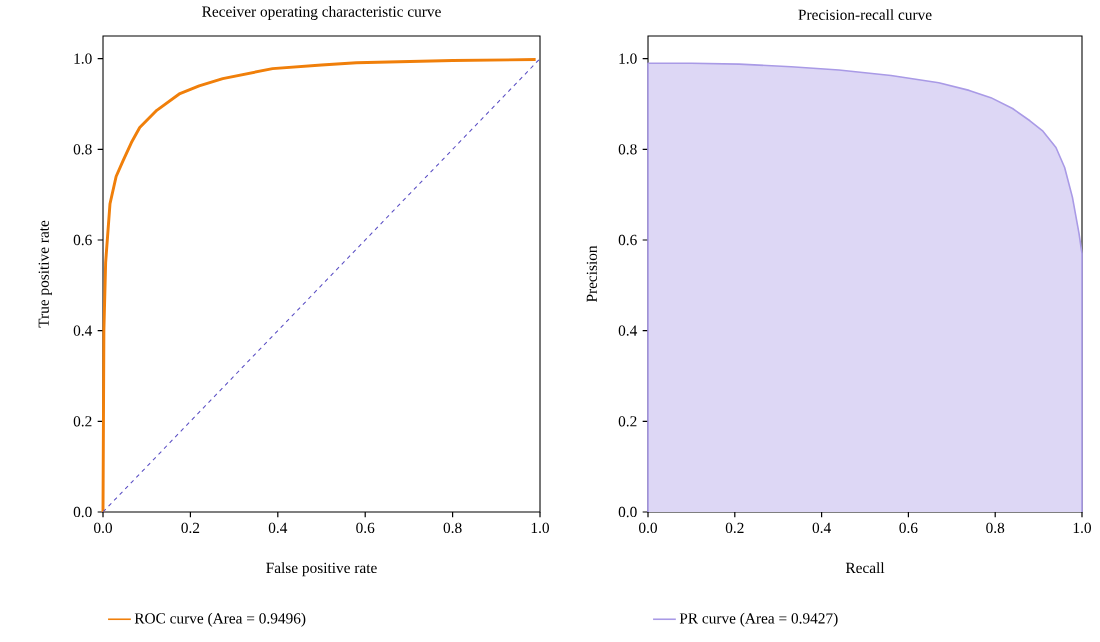  What do you see at coordinates (758, 619) in the screenshot?
I see `legend-label: PR curve (Area = 0.9427)` at bounding box center [758, 619].